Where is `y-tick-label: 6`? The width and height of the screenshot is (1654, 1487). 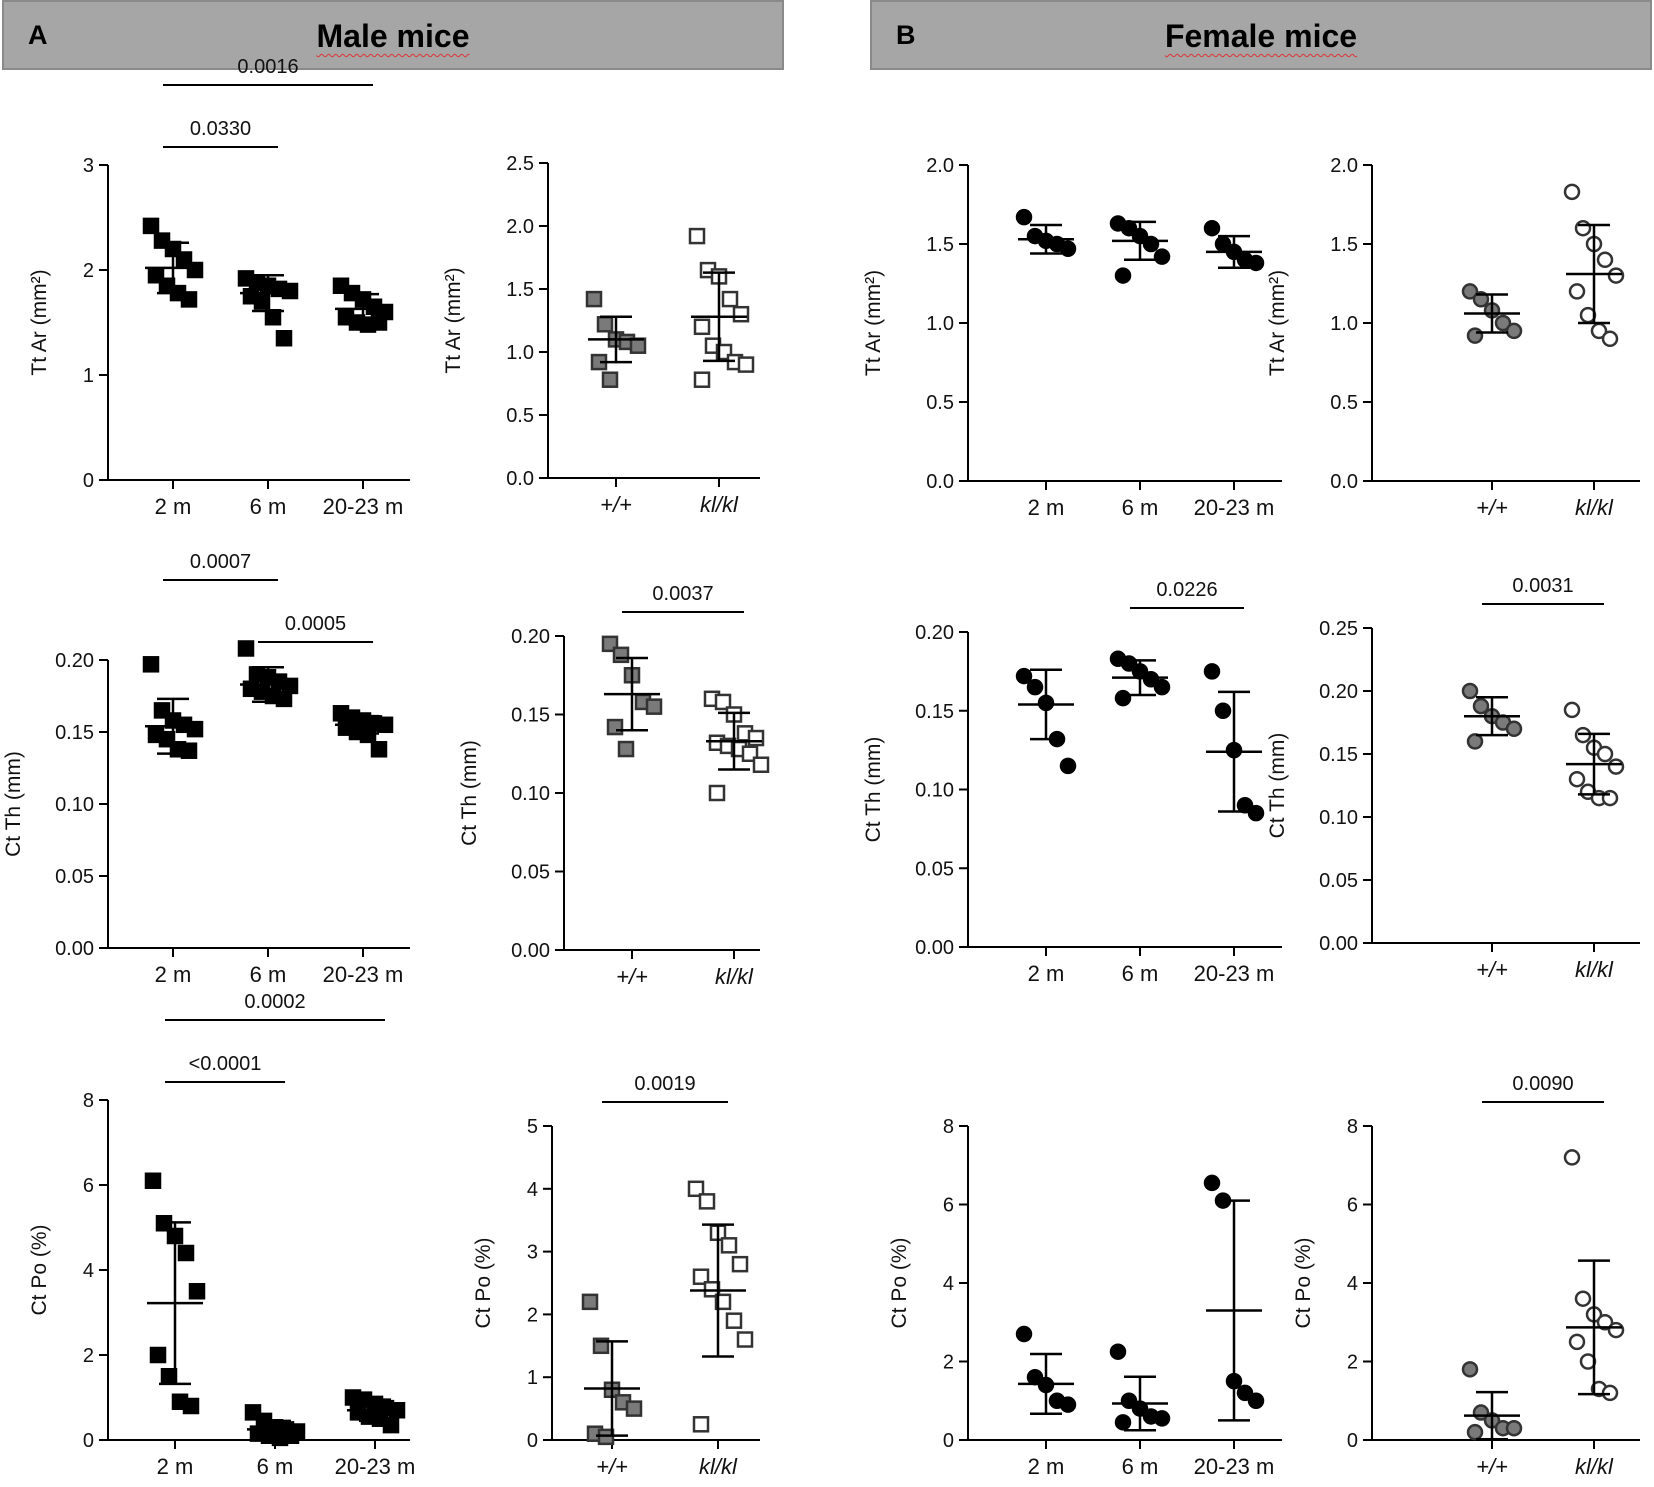
y-tick-label: 6 is located at coordinates (88, 1186).